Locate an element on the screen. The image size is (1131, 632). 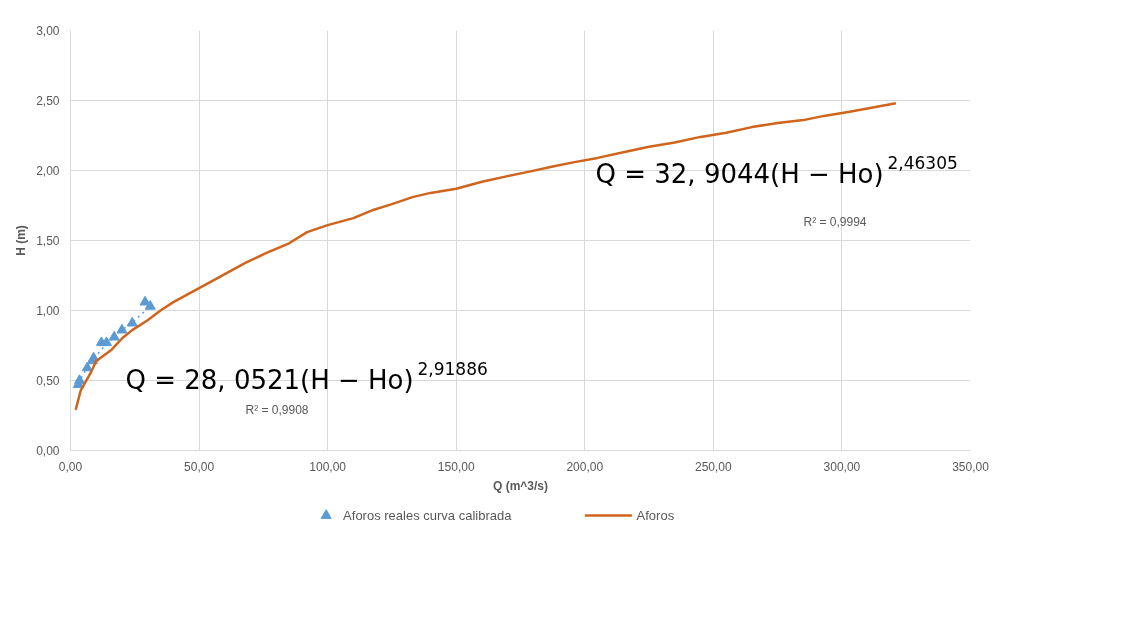
y-tick-label: 1,50 is located at coordinates (48, 241).